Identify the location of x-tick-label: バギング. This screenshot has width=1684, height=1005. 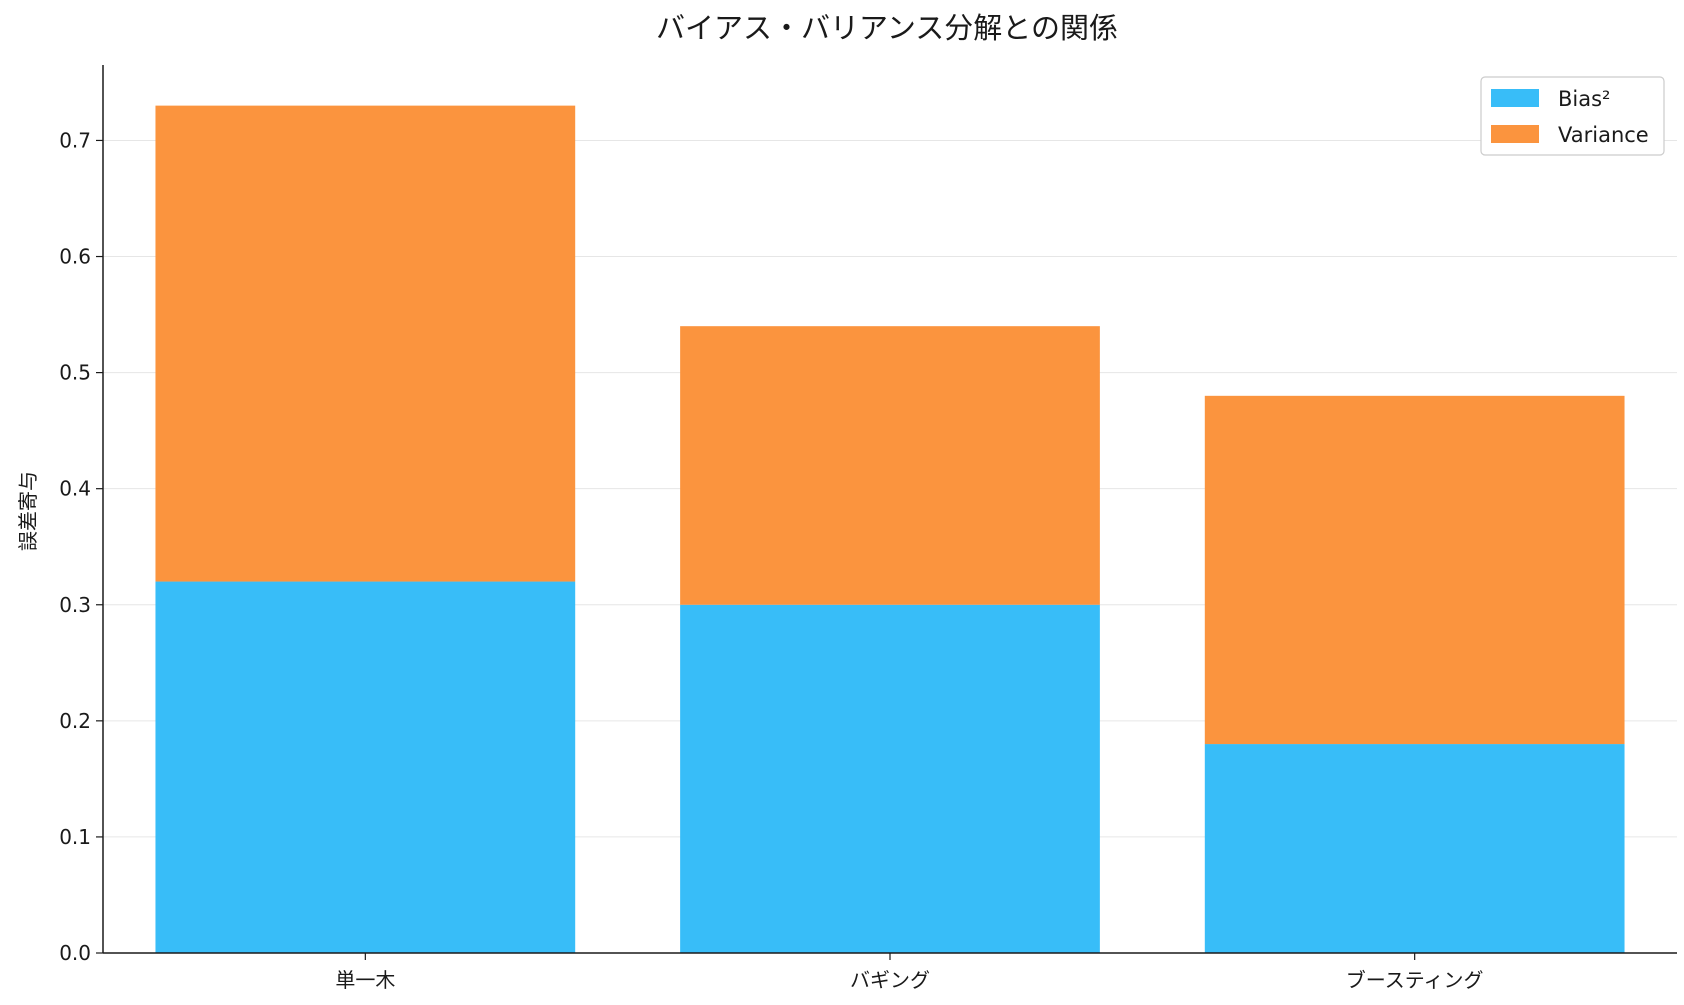
(890, 980).